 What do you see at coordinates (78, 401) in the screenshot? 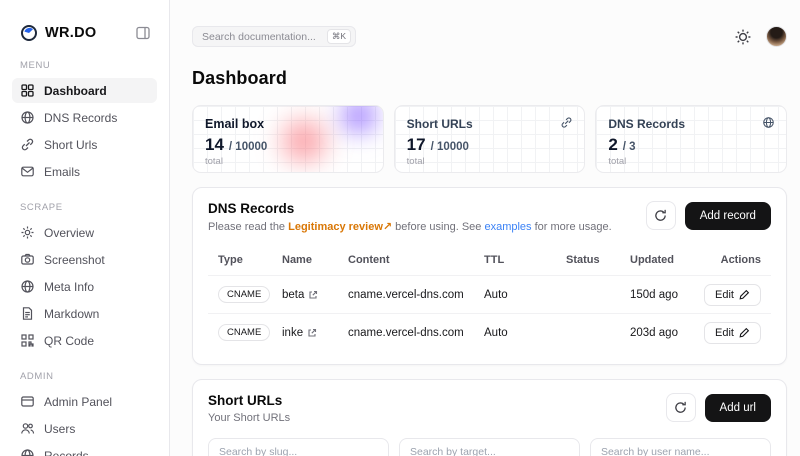
I see `sidebar-item-label: Admin Panel` at bounding box center [78, 401].